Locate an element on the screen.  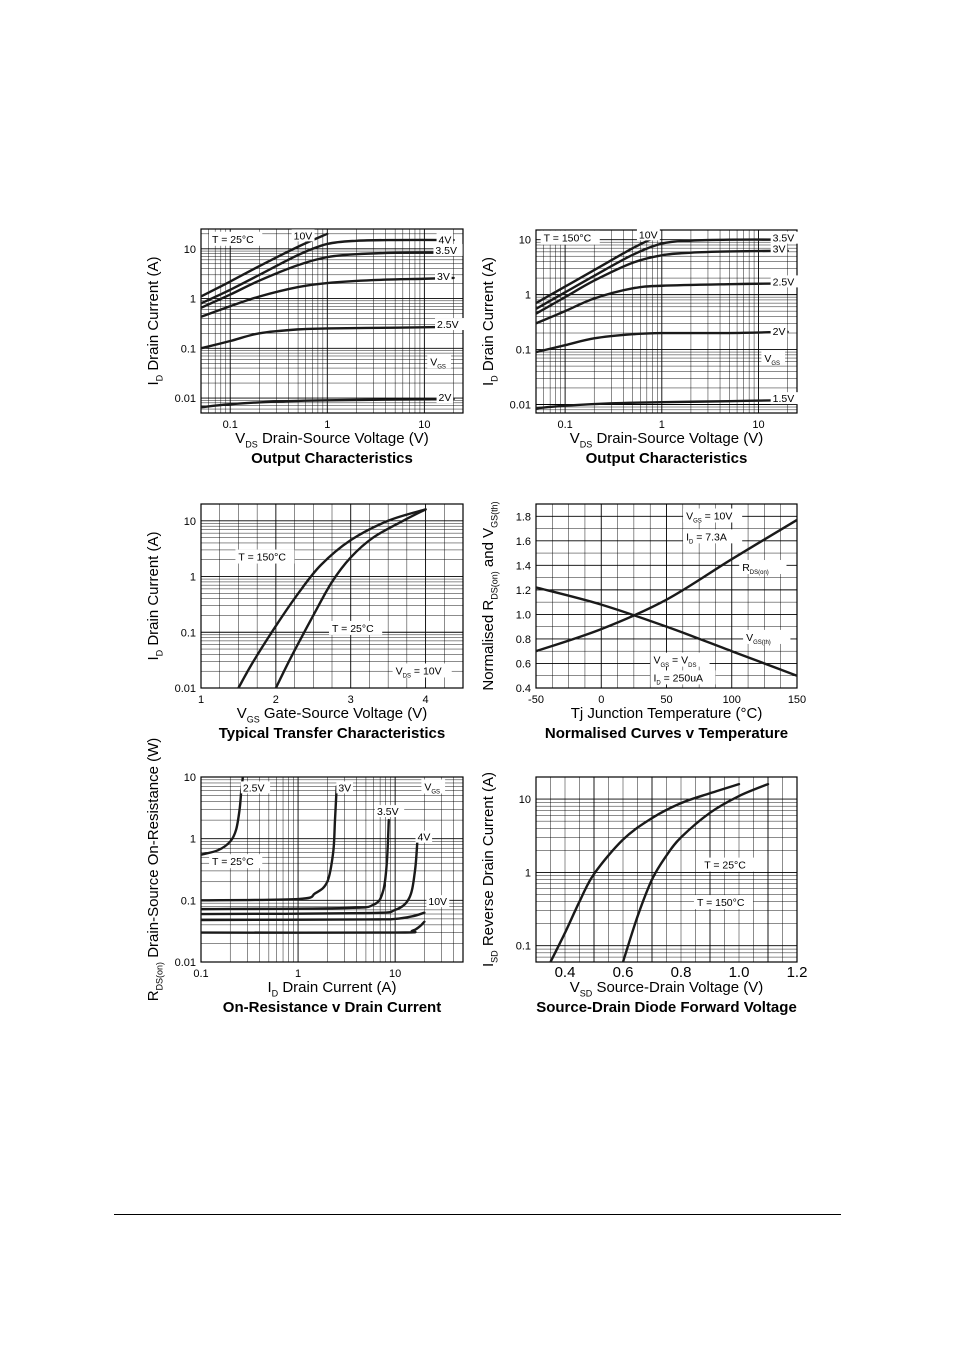
x-tick-label: 1.0 is located at coordinates (739, 972).